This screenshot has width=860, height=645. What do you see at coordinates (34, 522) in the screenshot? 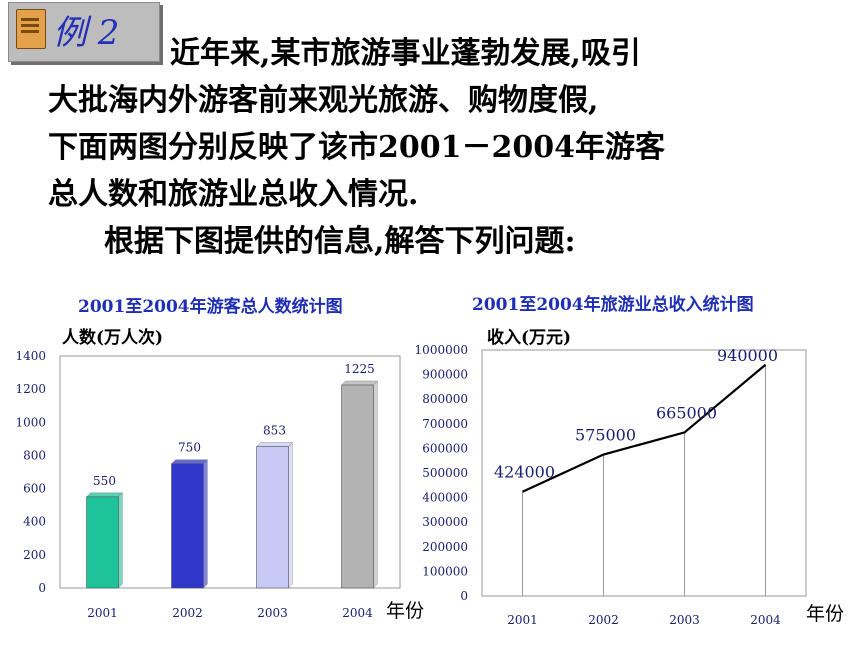
I see `y-tick-label: 400` at bounding box center [34, 522].